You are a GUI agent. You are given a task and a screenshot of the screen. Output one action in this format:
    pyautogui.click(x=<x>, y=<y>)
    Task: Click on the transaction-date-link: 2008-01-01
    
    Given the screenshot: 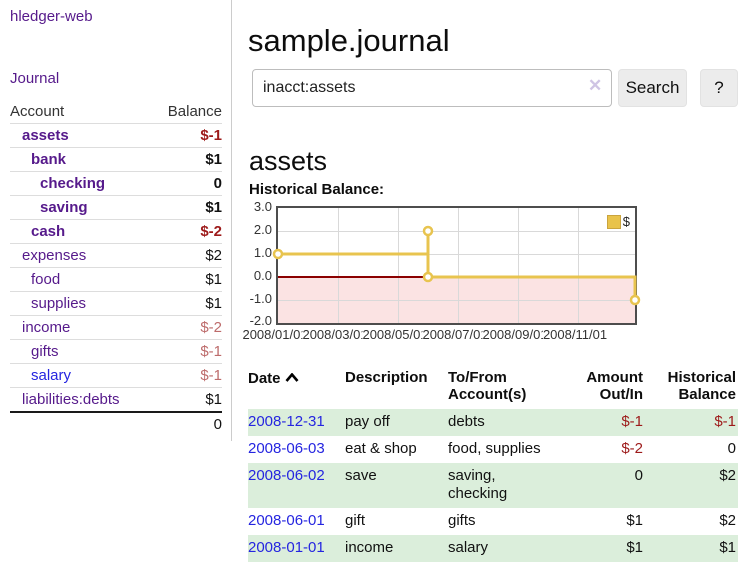 What is the action you would take?
    pyautogui.click(x=286, y=547)
    